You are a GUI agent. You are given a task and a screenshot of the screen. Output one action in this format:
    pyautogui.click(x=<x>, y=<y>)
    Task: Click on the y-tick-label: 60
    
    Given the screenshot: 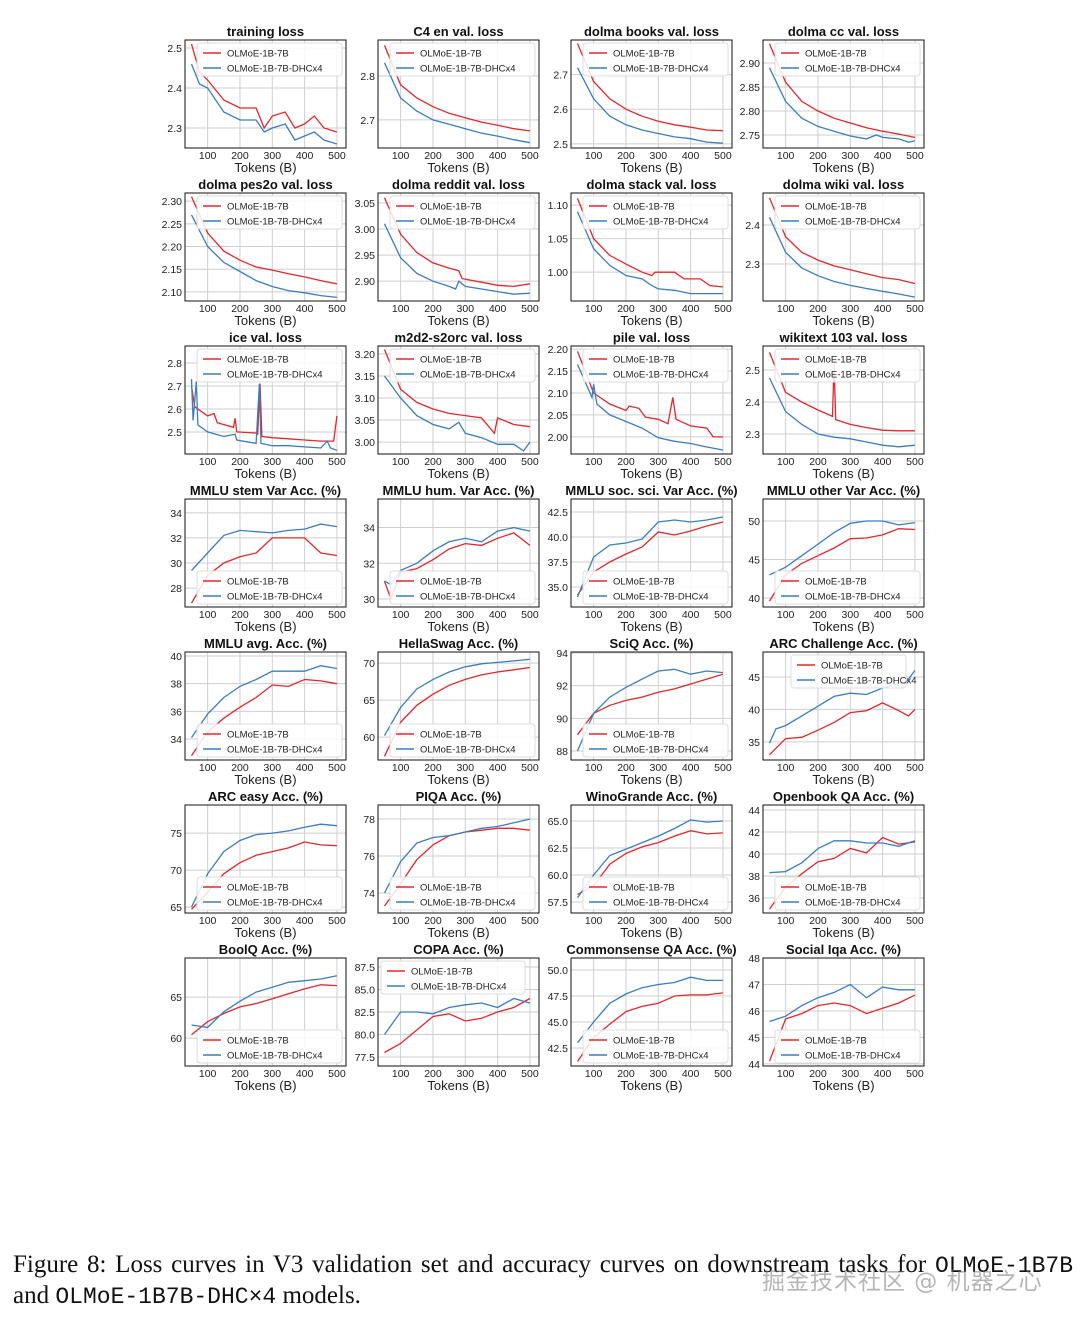 What is the action you would take?
    pyautogui.click(x=176, y=1039)
    